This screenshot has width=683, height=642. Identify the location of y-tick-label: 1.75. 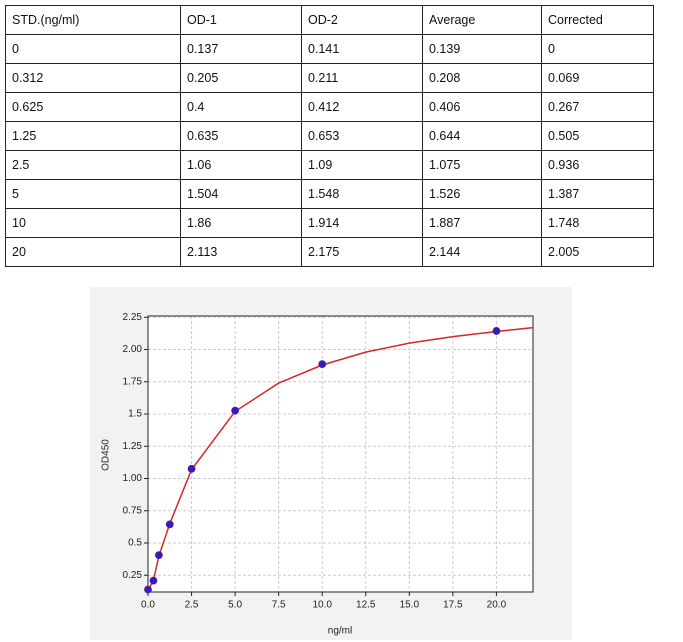
(133, 381).